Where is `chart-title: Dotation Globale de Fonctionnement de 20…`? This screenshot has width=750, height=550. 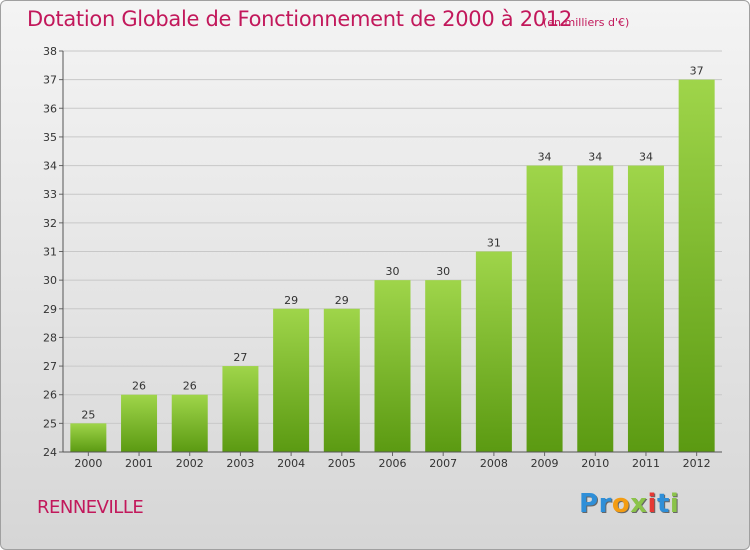 chart-title: Dotation Globale de Fonctionnement de 20… is located at coordinates (299, 19).